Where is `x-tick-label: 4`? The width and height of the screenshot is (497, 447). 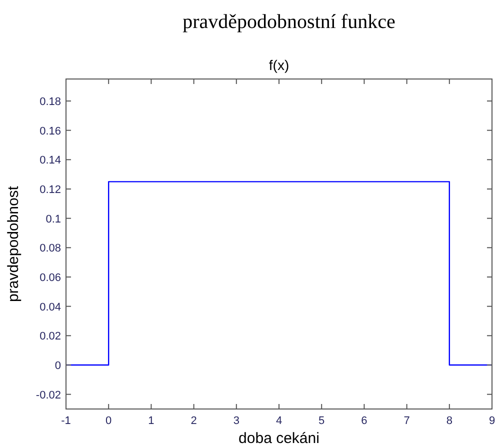 x-tick-label: 4 is located at coordinates (279, 421).